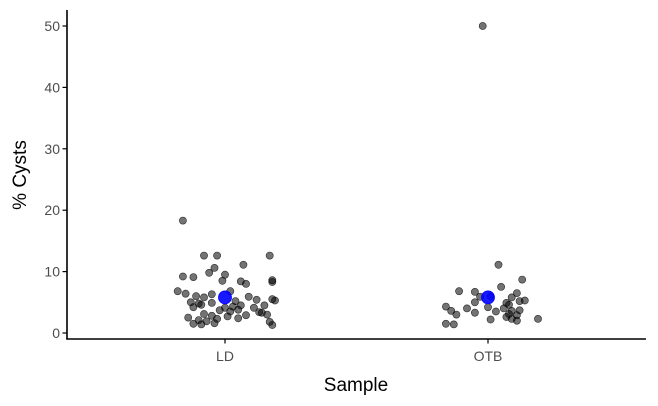  I want to click on y-tick-label: 20, so click(52, 210).